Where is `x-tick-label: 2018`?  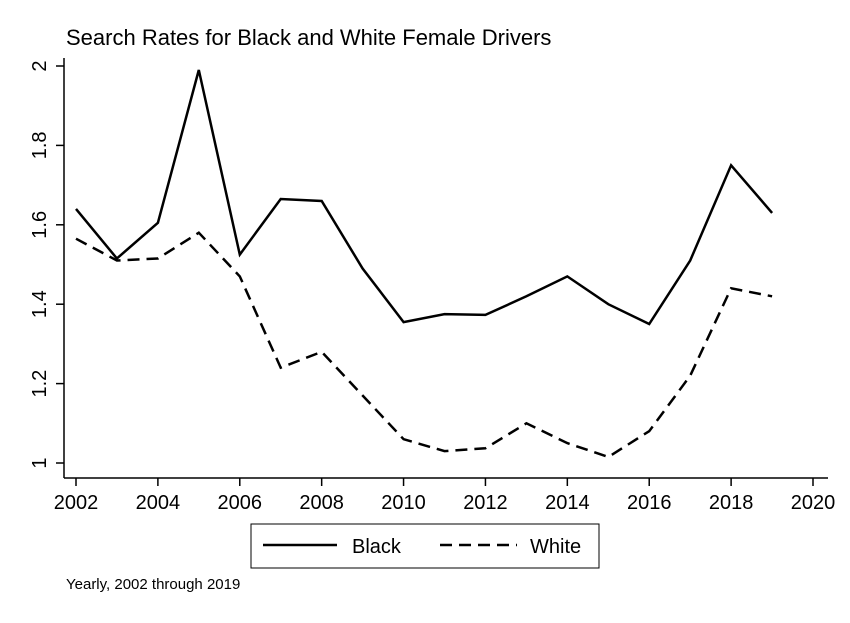 x-tick-label: 2018 is located at coordinates (731, 503).